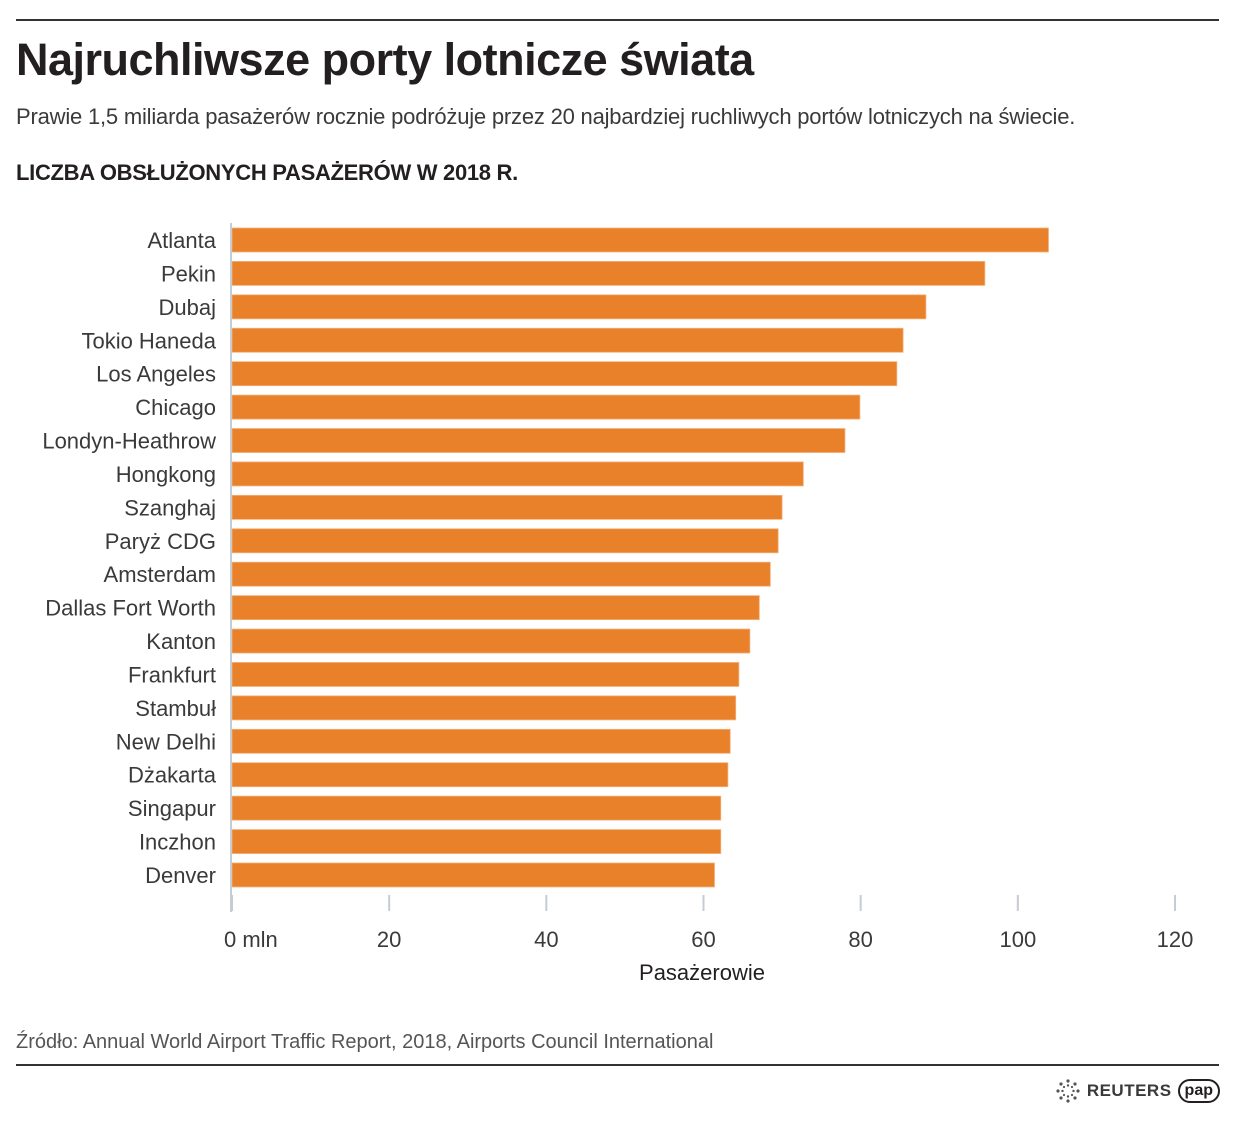 The width and height of the screenshot is (1250, 1122). What do you see at coordinates (507, 507) in the screenshot?
I see `bar-szanghaj` at bounding box center [507, 507].